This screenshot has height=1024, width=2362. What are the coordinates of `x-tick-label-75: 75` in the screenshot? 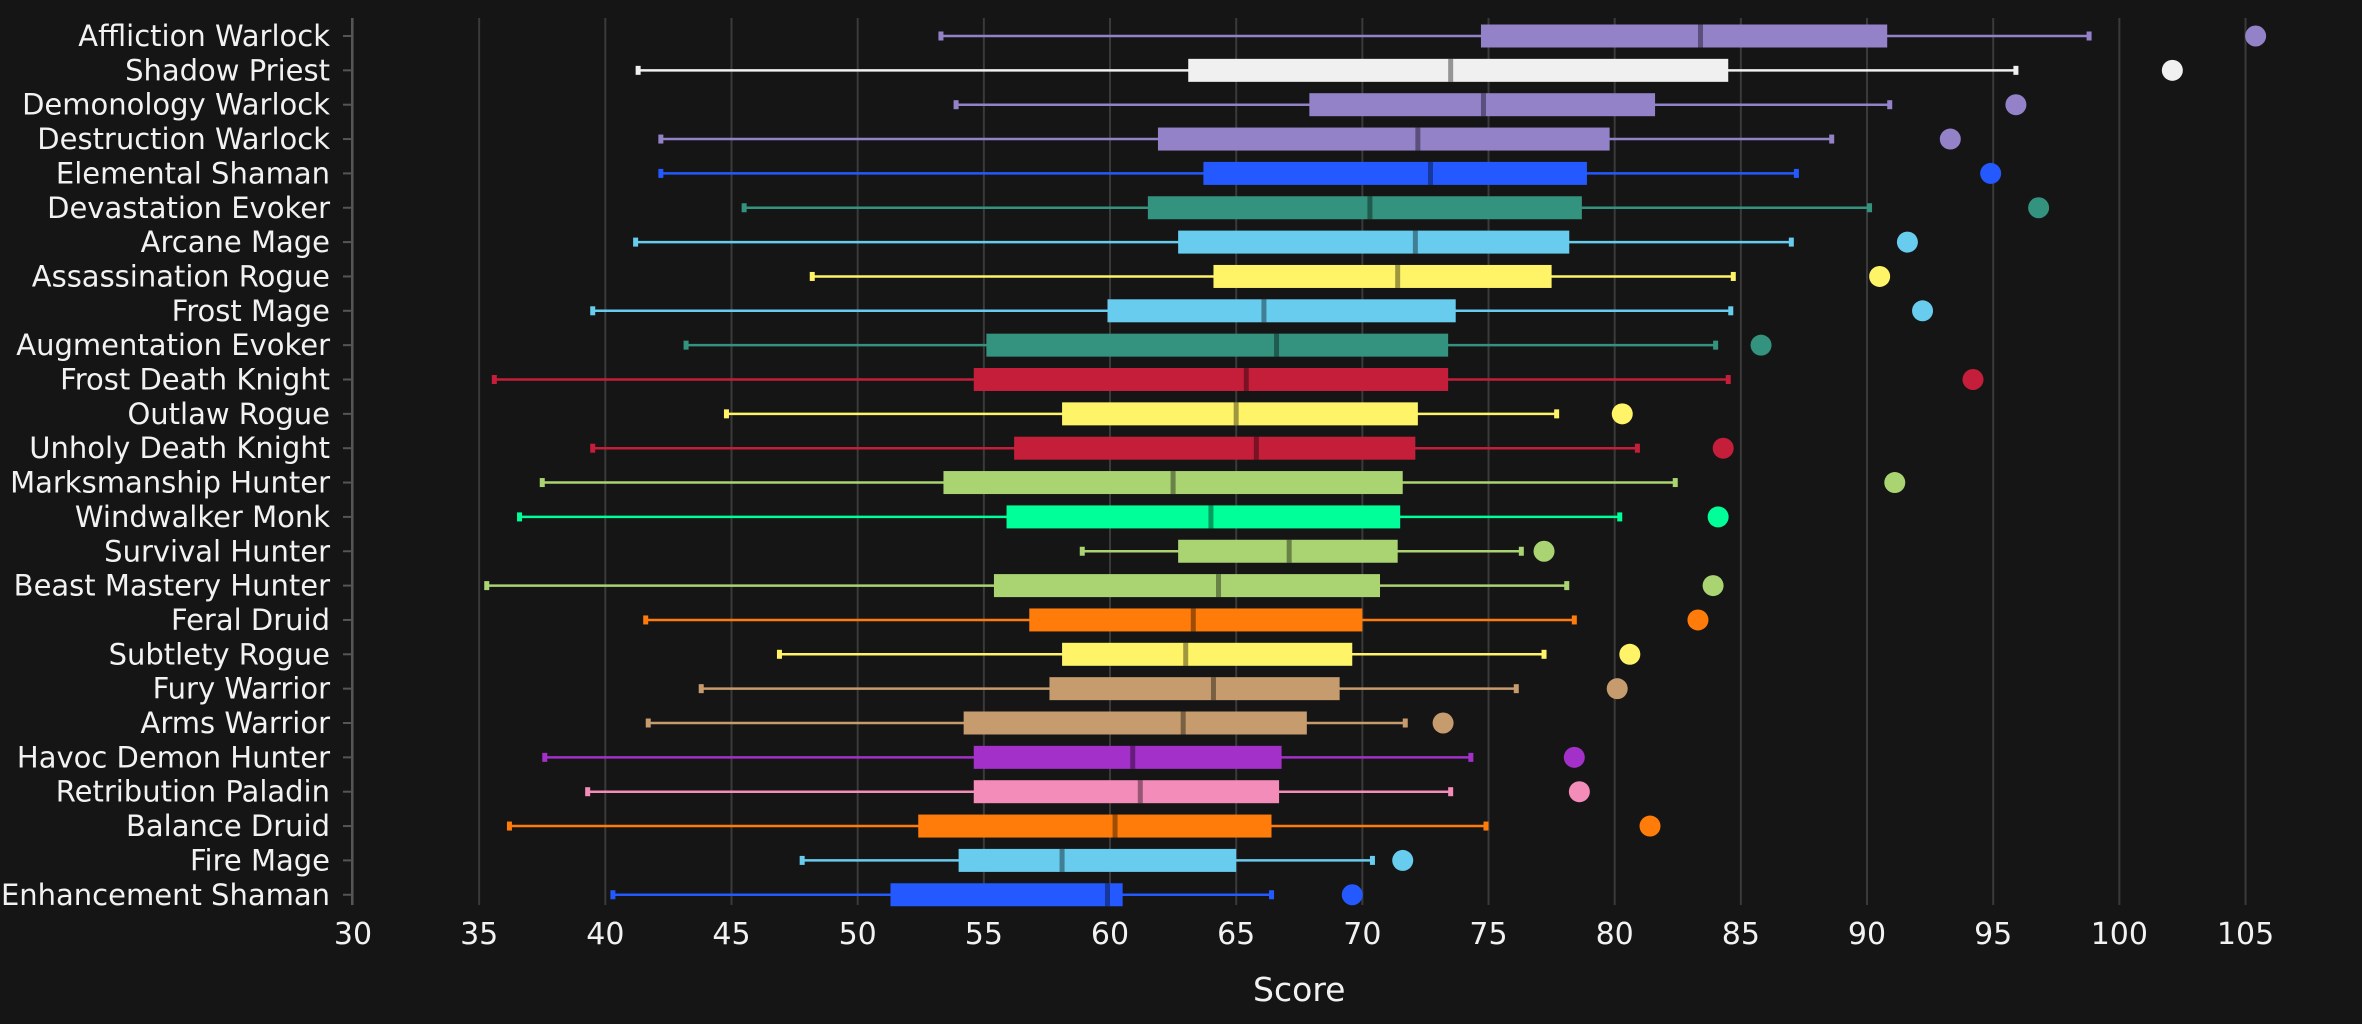 It's located at (1488, 934).